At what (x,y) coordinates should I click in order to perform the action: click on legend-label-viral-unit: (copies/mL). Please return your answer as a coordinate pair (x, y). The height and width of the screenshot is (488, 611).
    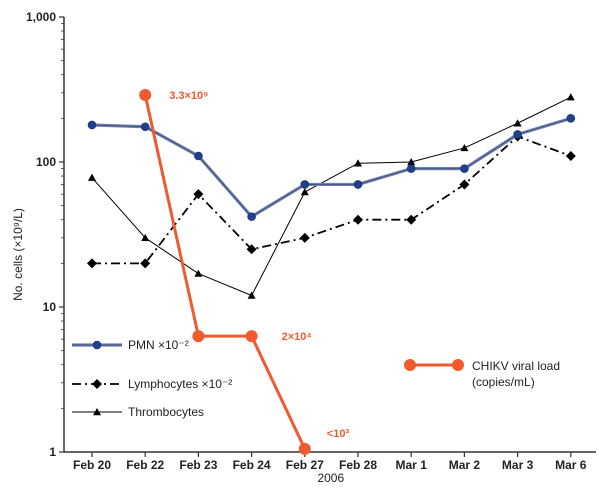
    Looking at the image, I should click on (503, 382).